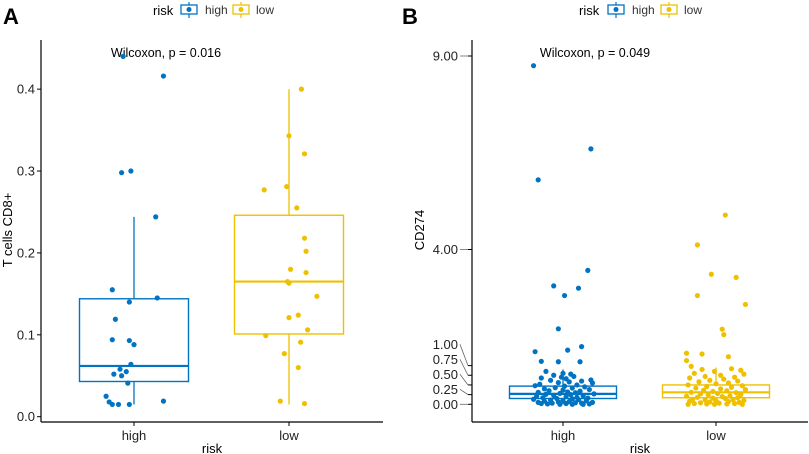 The width and height of the screenshot is (809, 454). Describe the element at coordinates (216, 10) in the screenshot. I see `legend-label-high: high` at that location.